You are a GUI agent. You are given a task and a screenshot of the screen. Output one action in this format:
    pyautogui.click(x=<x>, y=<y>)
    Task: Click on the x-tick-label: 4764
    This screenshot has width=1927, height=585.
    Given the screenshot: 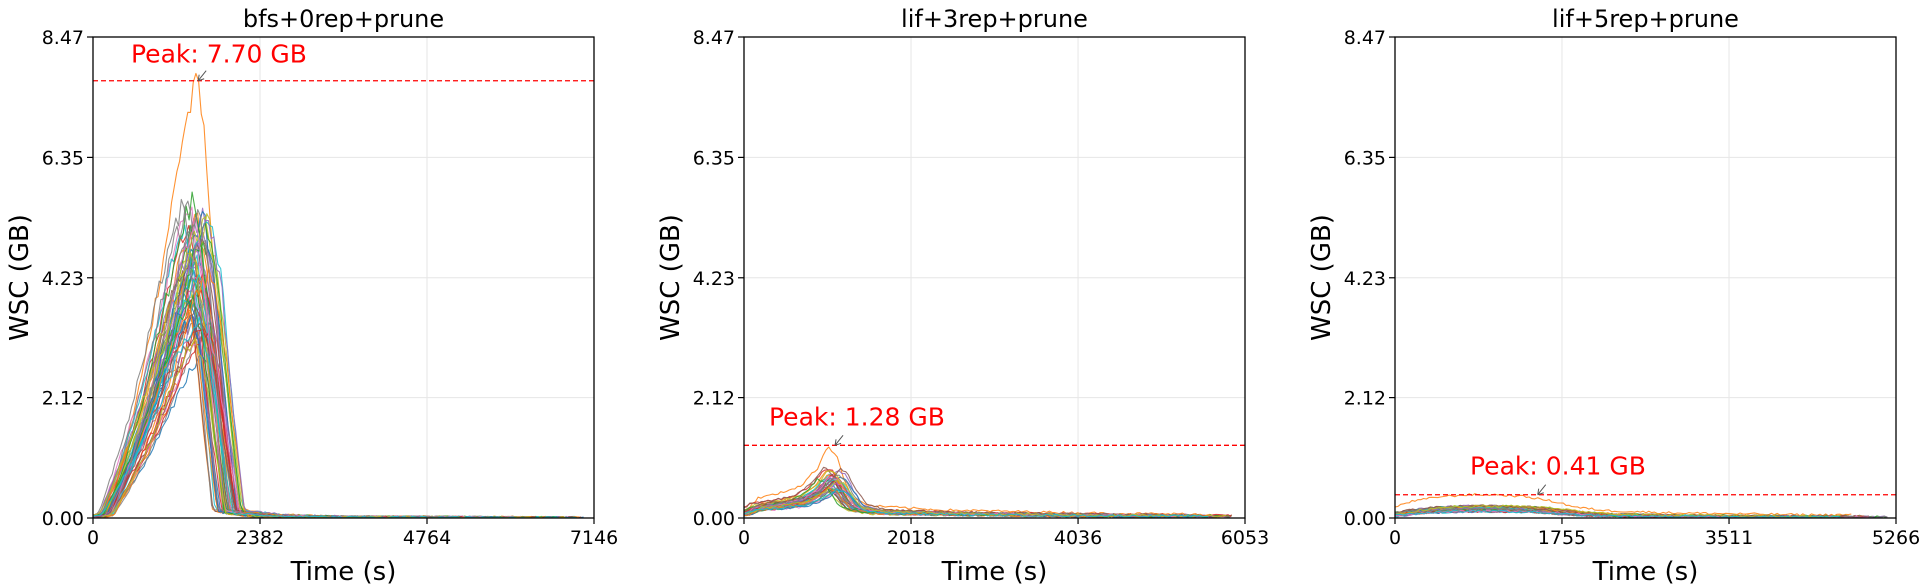 What is the action you would take?
    pyautogui.click(x=427, y=538)
    